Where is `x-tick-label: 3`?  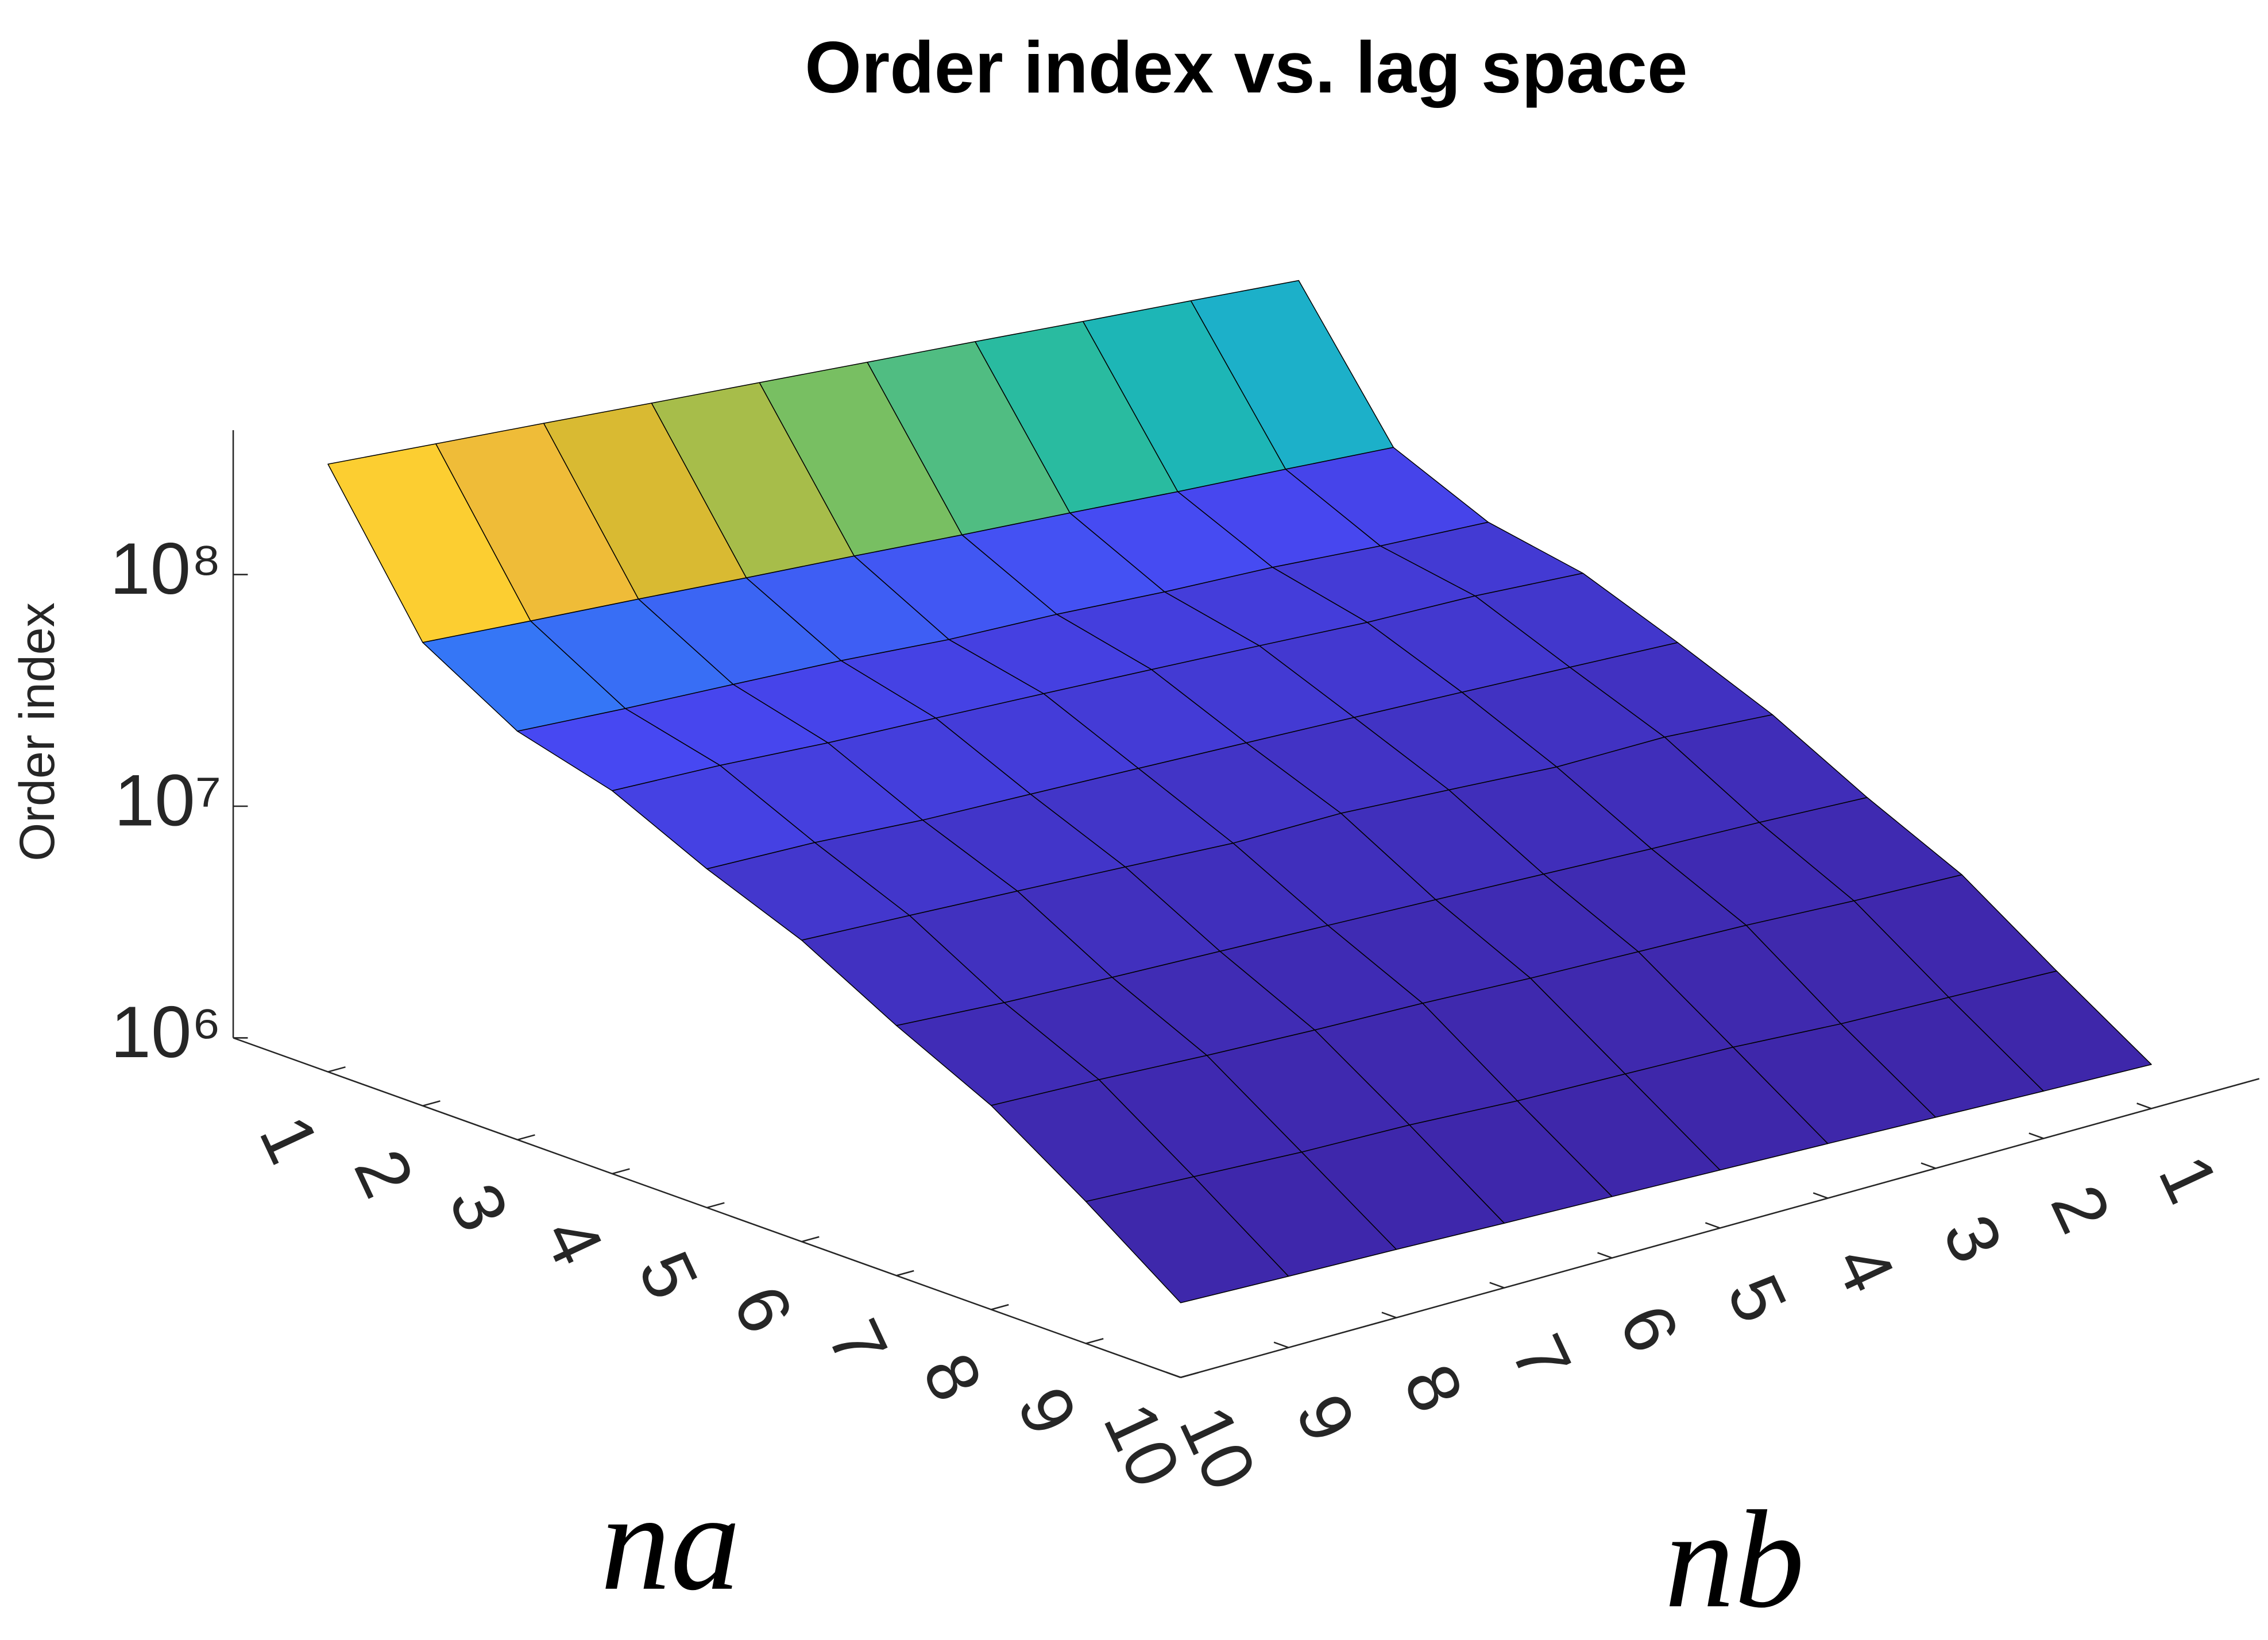
x-tick-label: 3 is located at coordinates (479, 1207).